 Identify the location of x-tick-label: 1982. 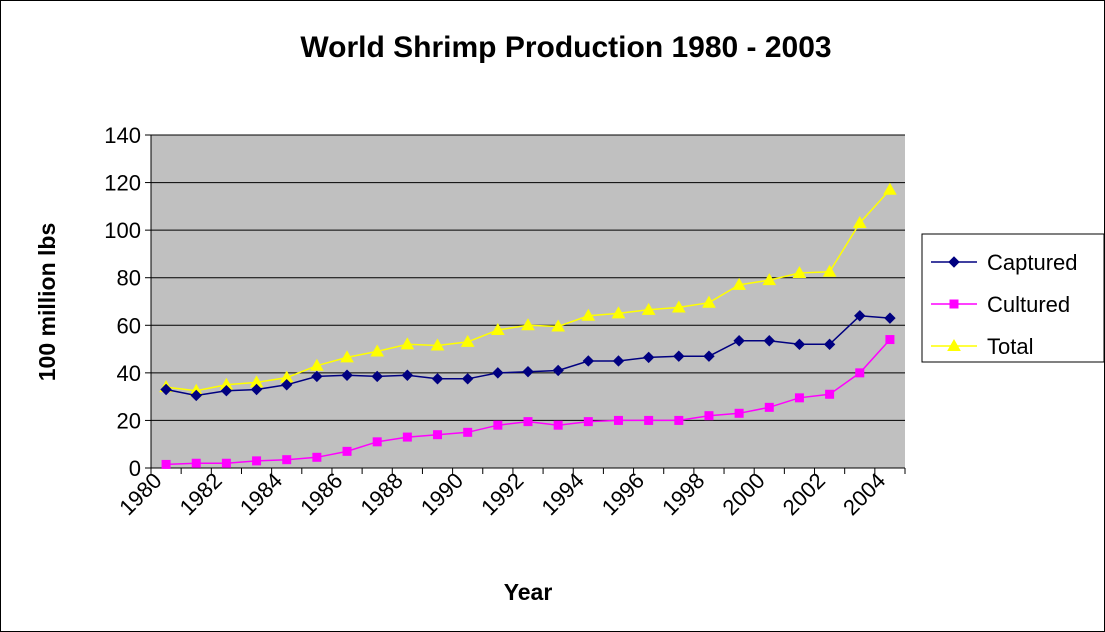
(201, 494).